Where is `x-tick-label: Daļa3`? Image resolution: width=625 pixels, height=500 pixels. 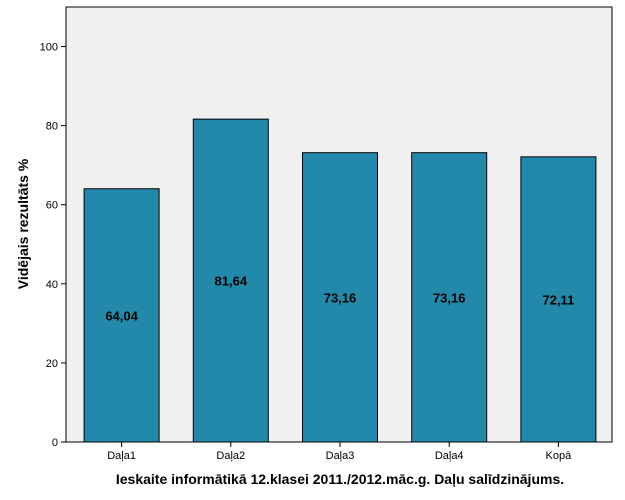 x-tick-label: Daļa3 is located at coordinates (340, 456).